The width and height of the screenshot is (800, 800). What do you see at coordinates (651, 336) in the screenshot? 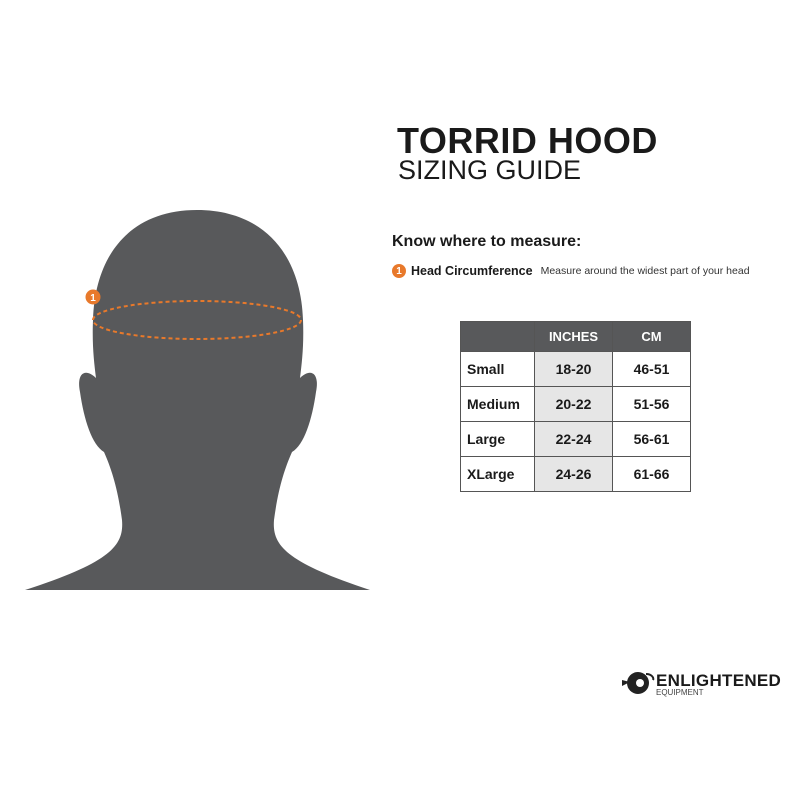
I see `header-cm: CM` at bounding box center [651, 336].